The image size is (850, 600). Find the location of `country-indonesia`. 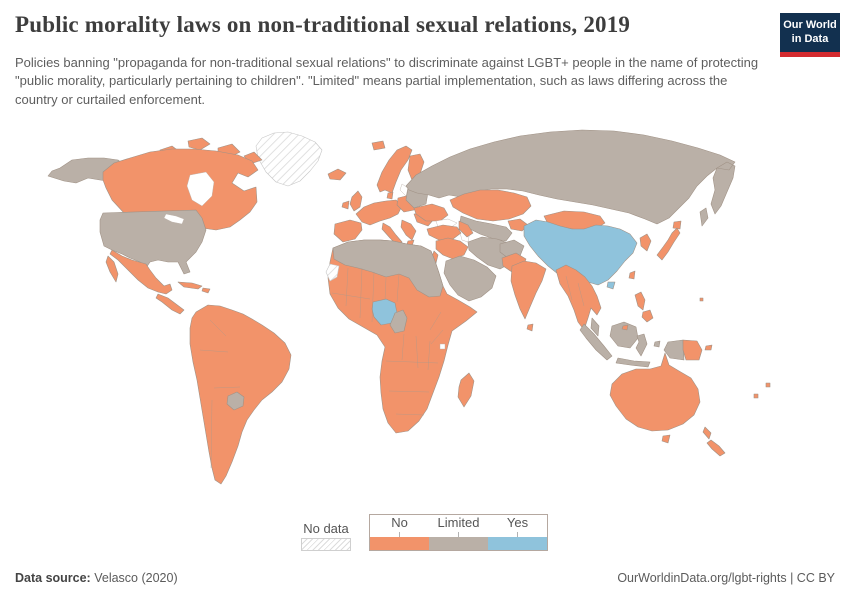

country-indonesia is located at coordinates (632, 345).